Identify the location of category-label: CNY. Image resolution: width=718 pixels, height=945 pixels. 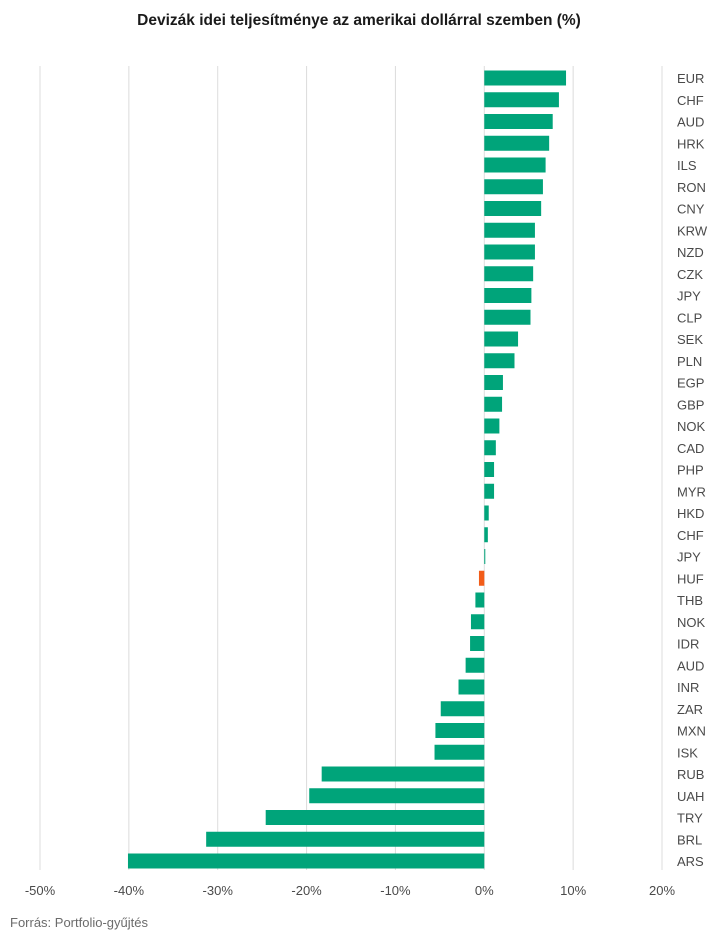
(691, 209).